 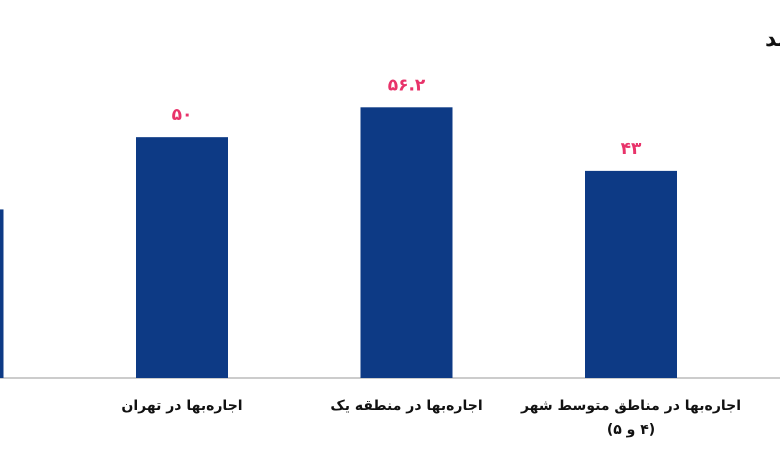 What do you see at coordinates (406, 406) in the screenshot?
I see `x-tick-label: اجاره‌بها در منطقه یک` at bounding box center [406, 406].